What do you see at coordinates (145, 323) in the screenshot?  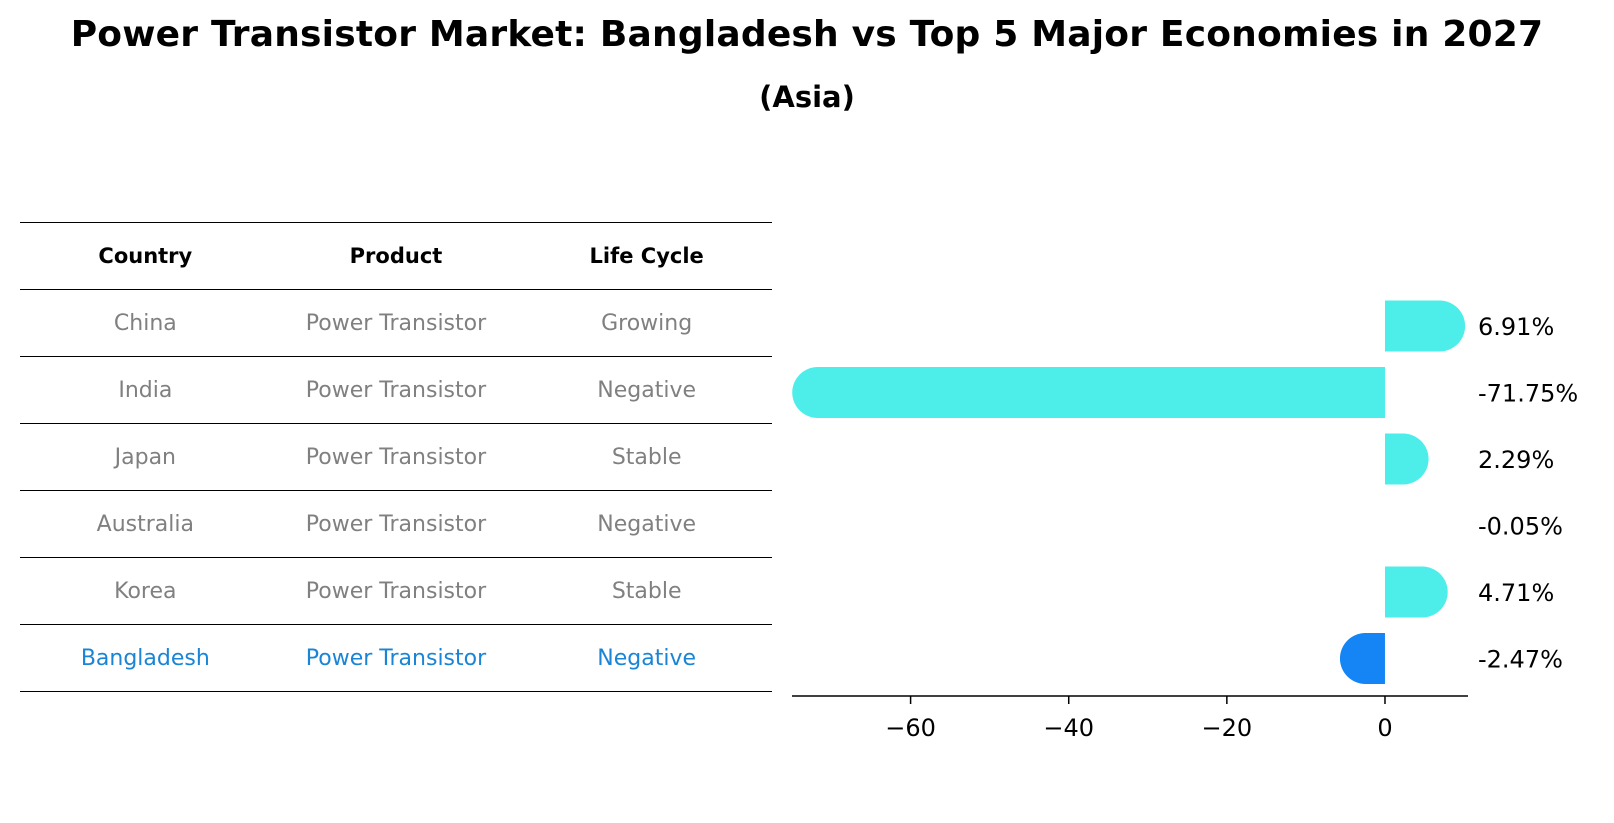 I see `cell-country: China` at bounding box center [145, 323].